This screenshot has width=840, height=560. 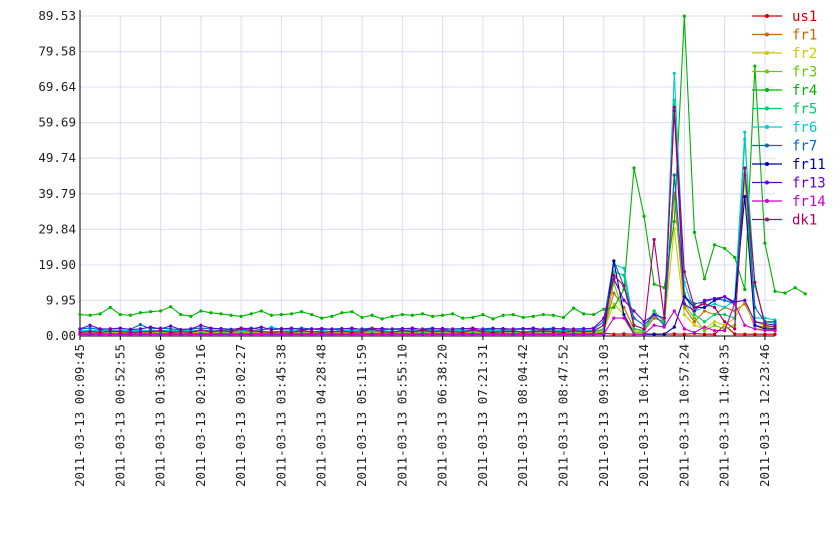 I want to click on y-tick-label: 59.69, so click(x=57, y=122).